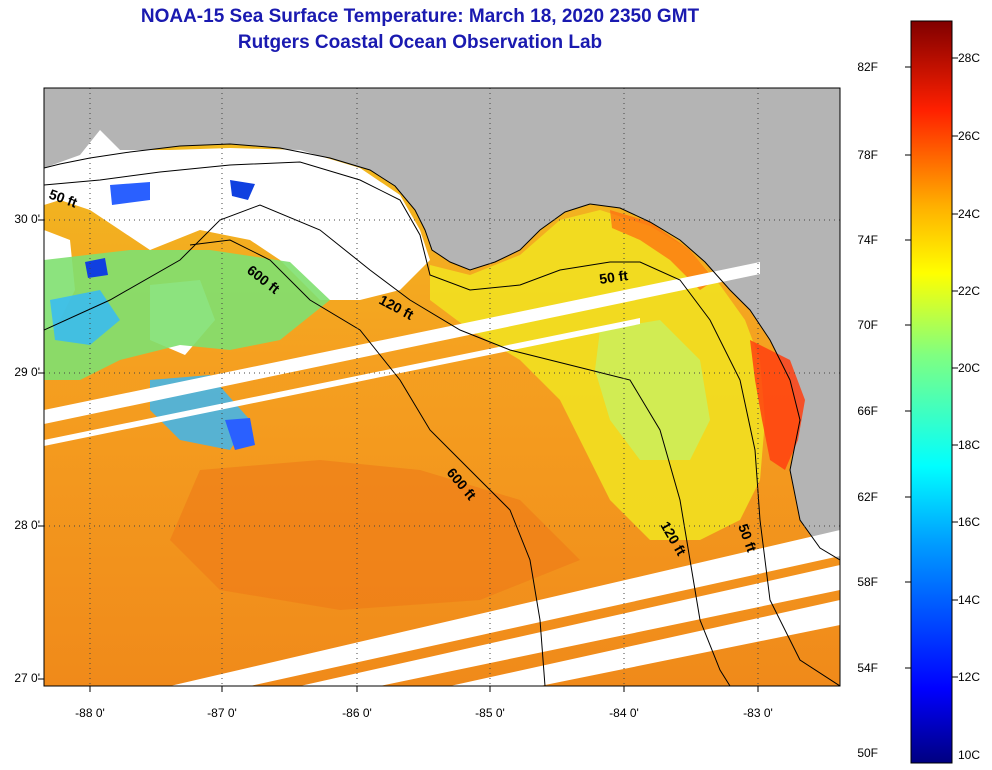 The height and width of the screenshot is (770, 992). I want to click on colorbar-f-label: 62F, so click(867, 497).